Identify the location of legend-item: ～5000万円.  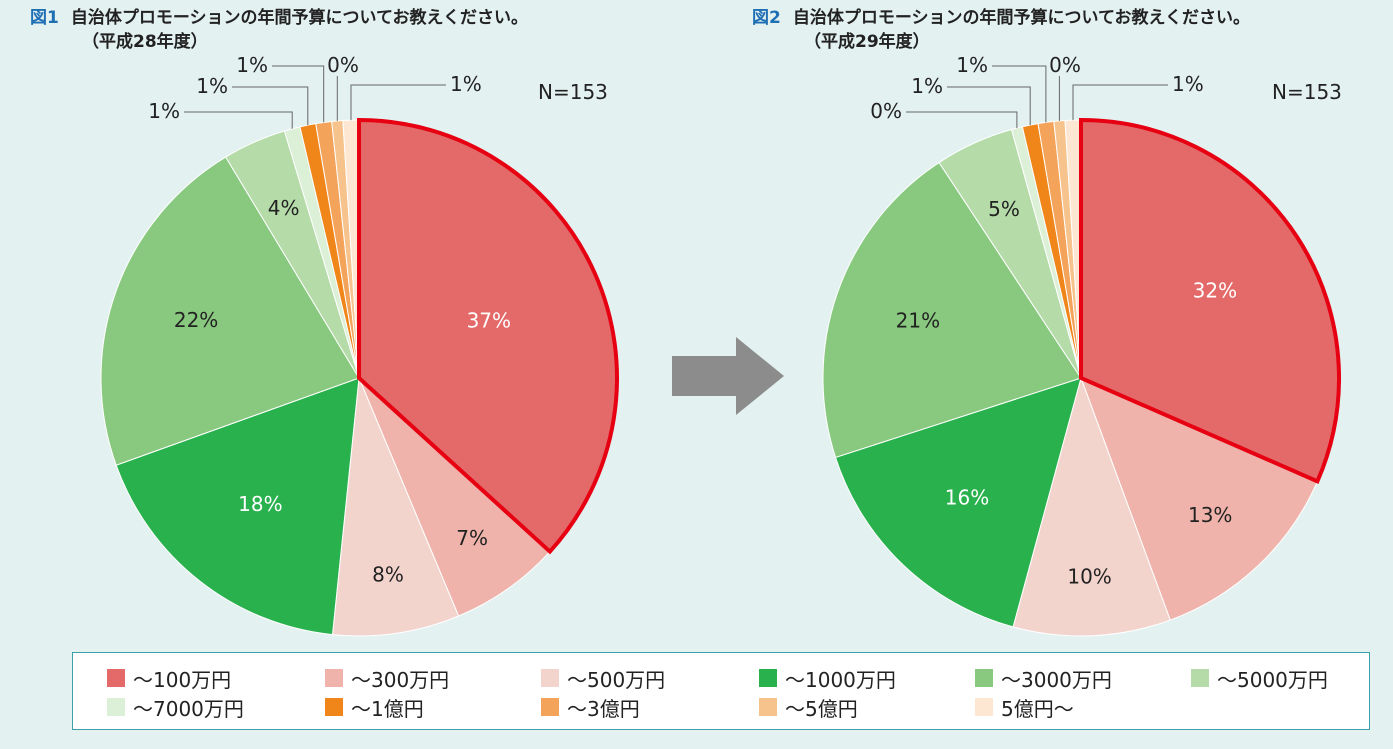
(1259, 678).